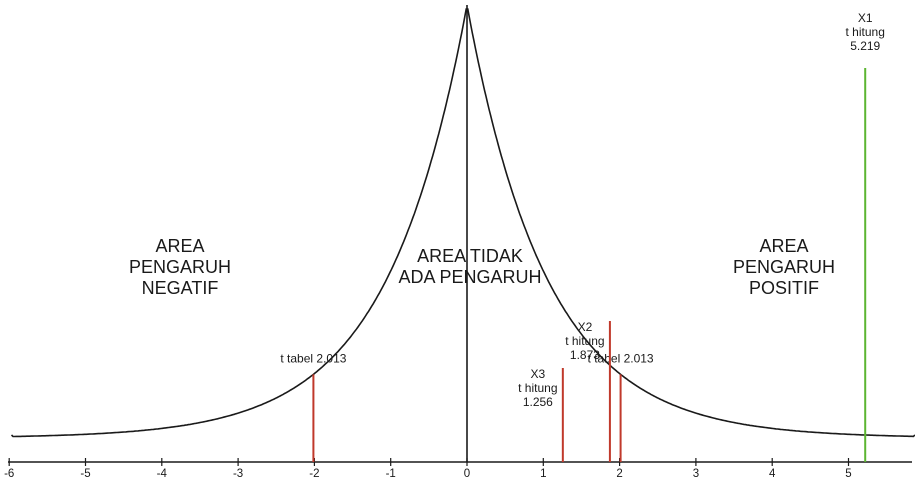 The image size is (915, 478). What do you see at coordinates (470, 256) in the screenshot?
I see `region-label-neutral: AREA TIDAK` at bounding box center [470, 256].